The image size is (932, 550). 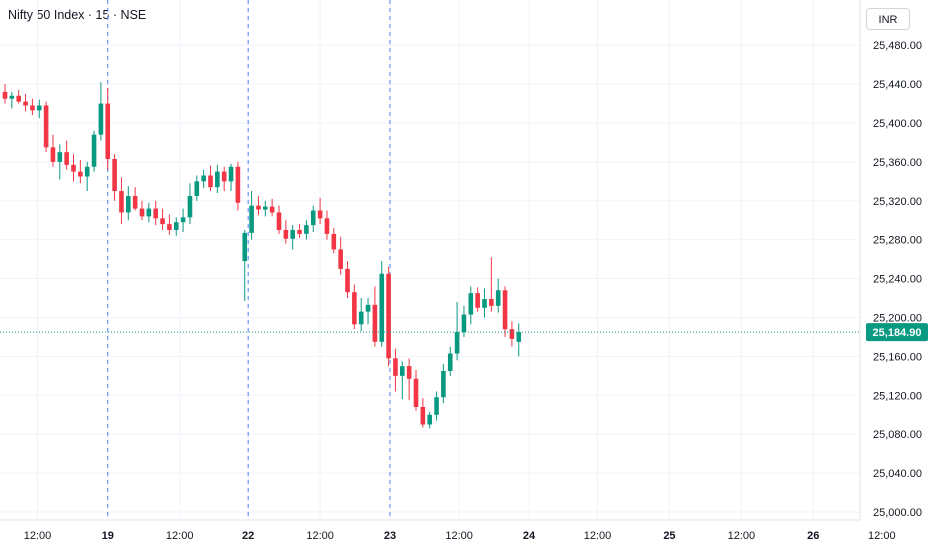 I want to click on price-tick-label: 25,480.00, so click(x=897, y=46).